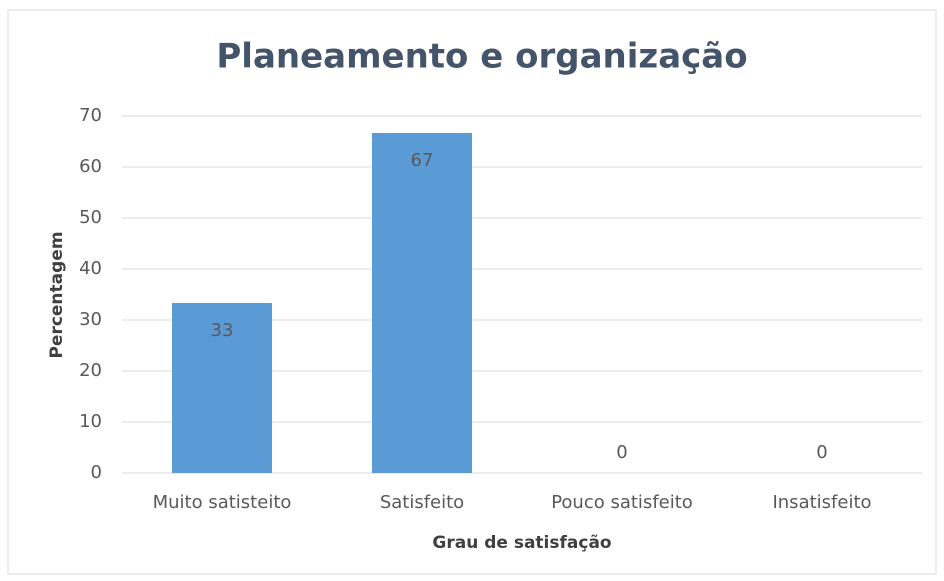 The image size is (944, 581). What do you see at coordinates (90, 421) in the screenshot?
I see `y-tick-label: 10` at bounding box center [90, 421].